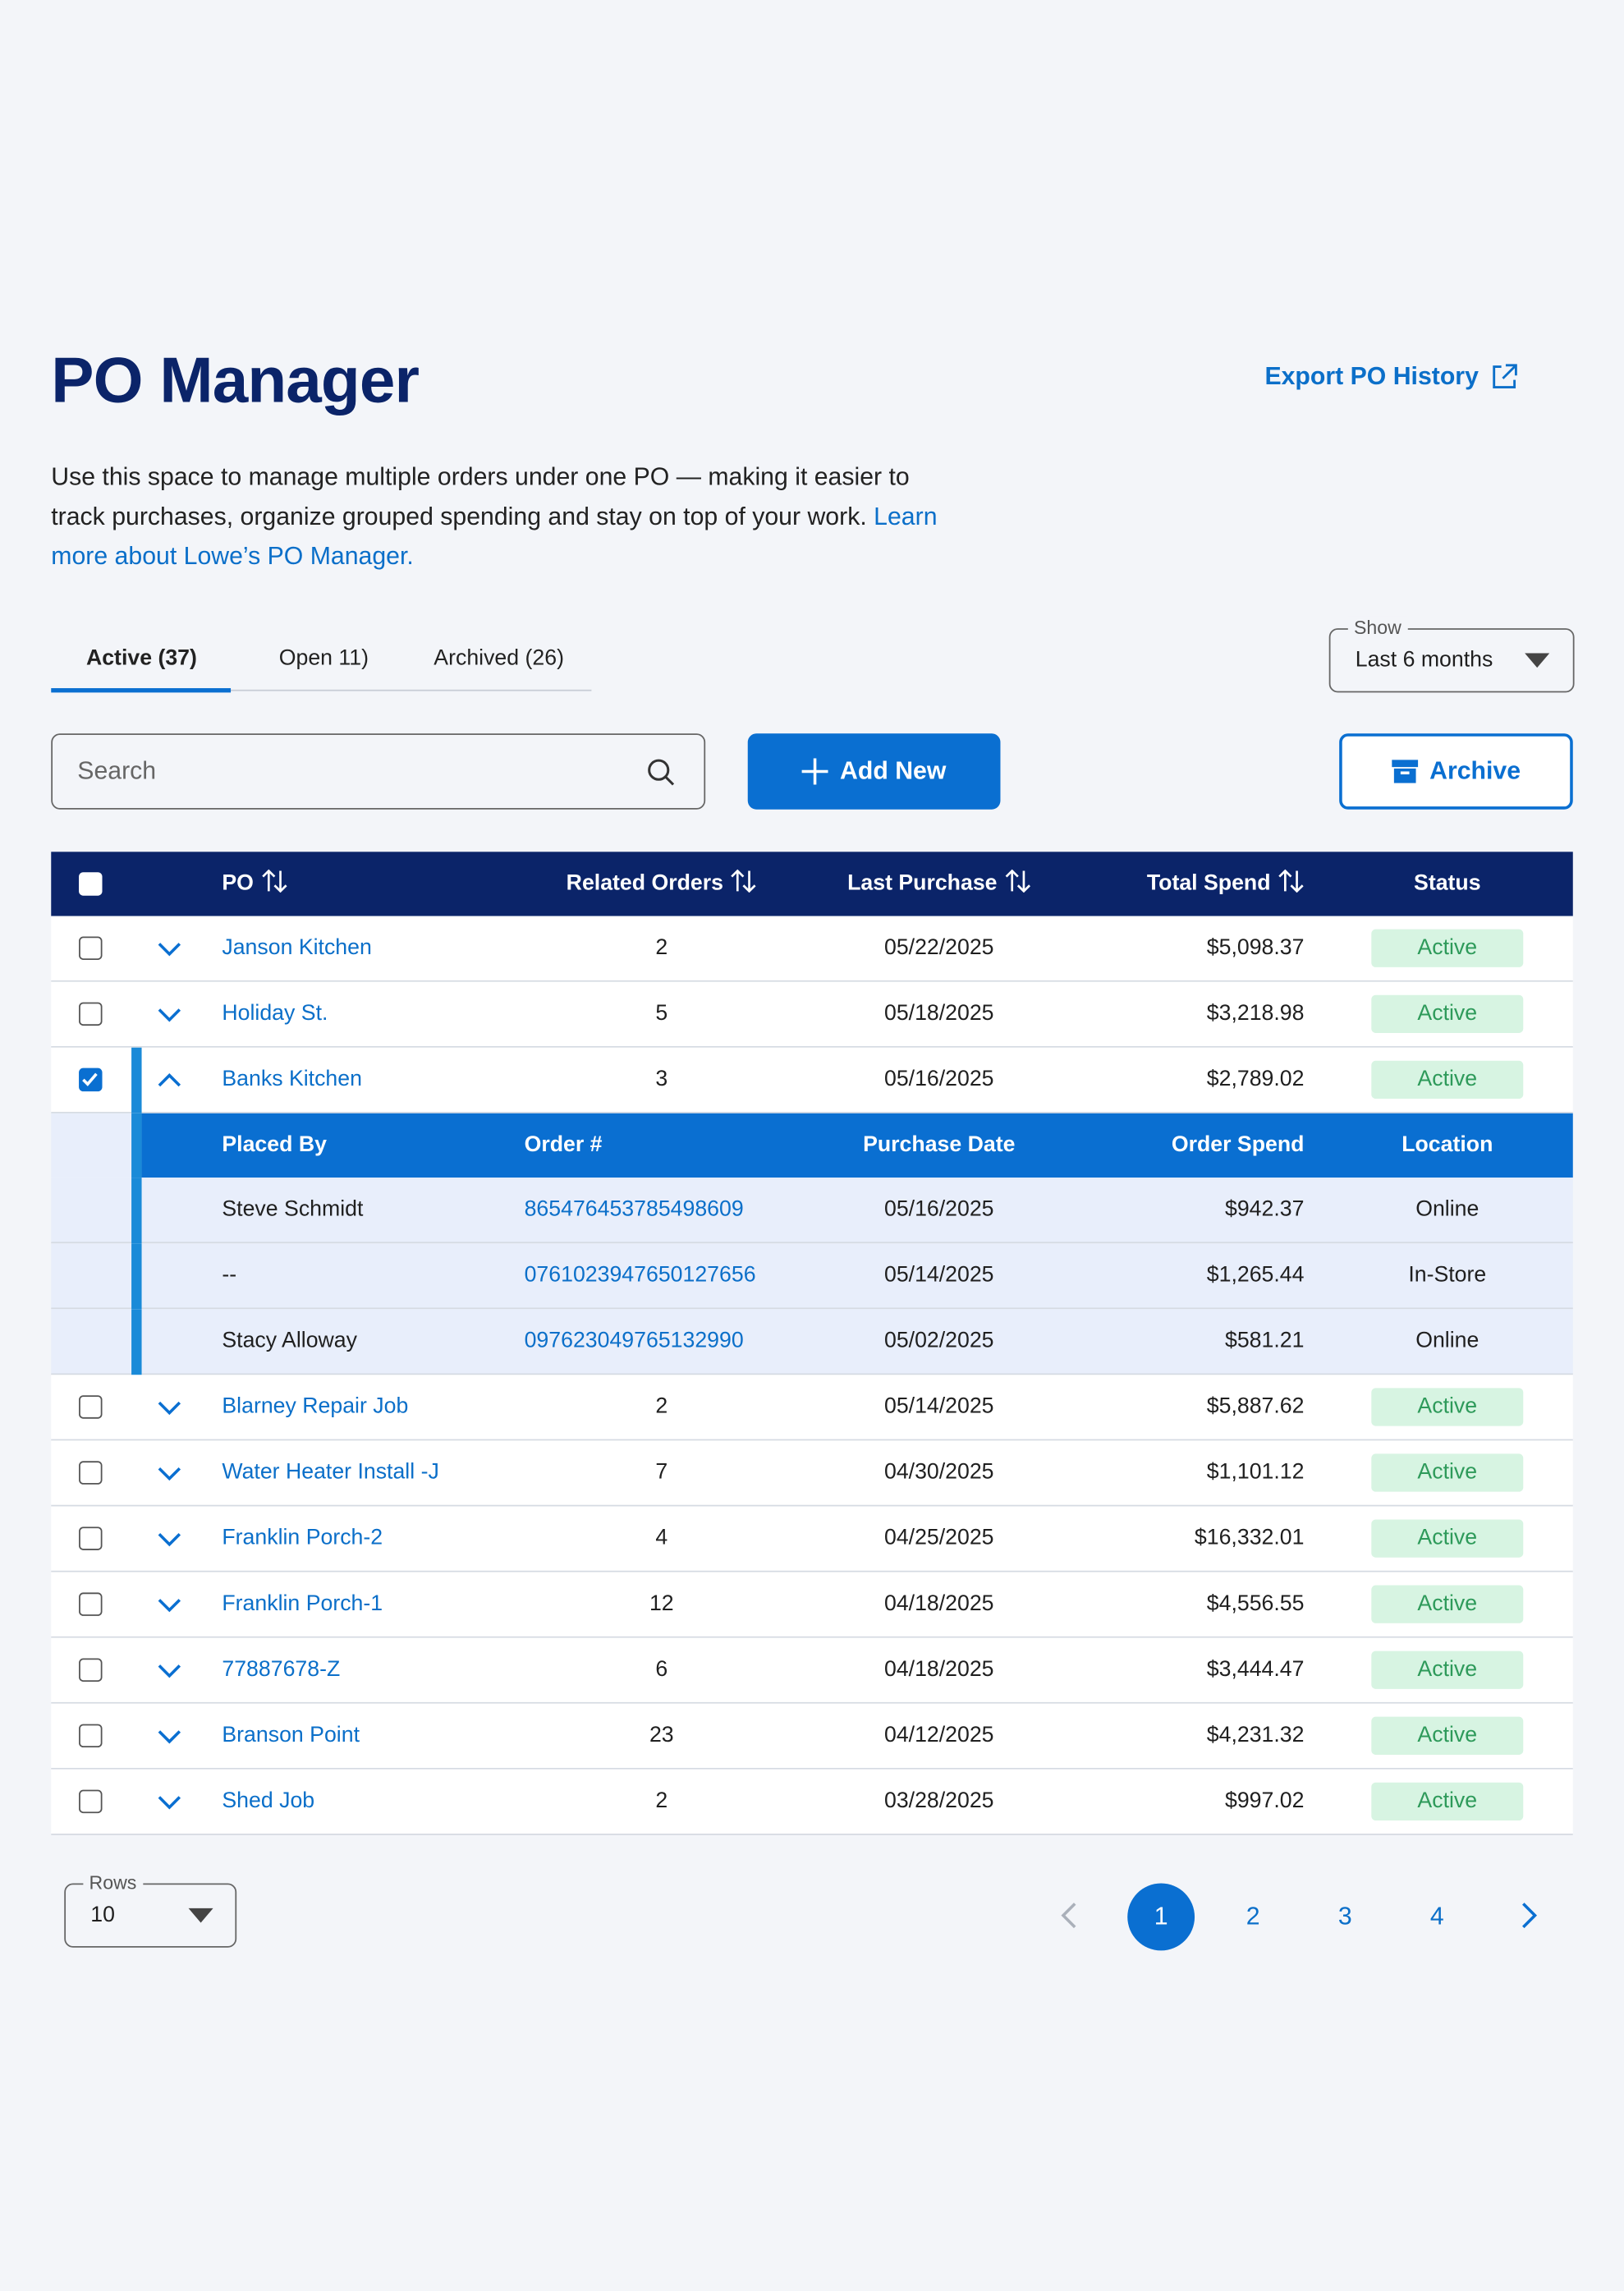 This screenshot has width=1624, height=2291. I want to click on search-box: Search, so click(378, 772).